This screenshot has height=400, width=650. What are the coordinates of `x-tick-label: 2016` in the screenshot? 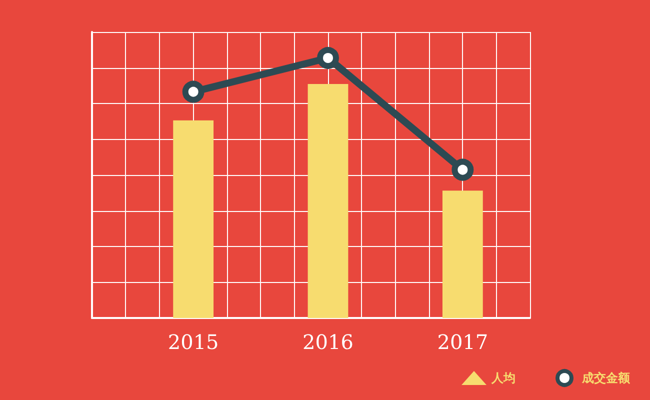 It's located at (328, 342).